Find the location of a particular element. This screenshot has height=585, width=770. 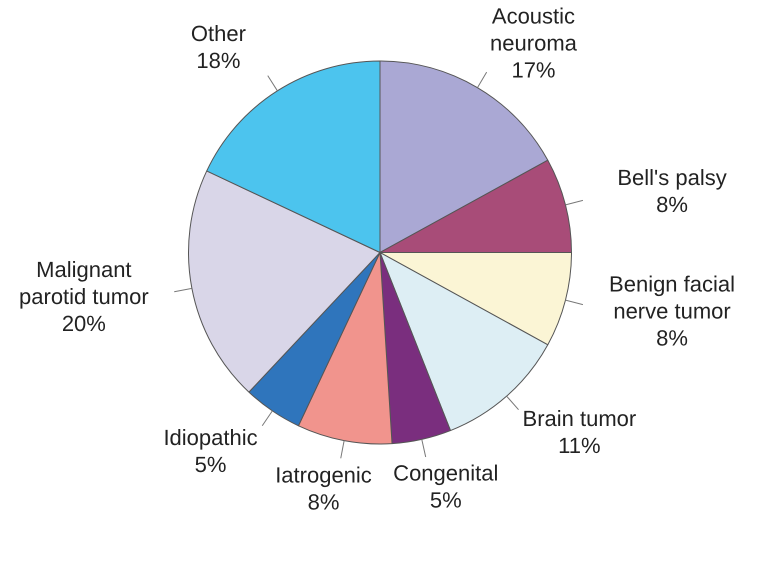

slice-label: Acoustic neuroma is located at coordinates (534, 30).